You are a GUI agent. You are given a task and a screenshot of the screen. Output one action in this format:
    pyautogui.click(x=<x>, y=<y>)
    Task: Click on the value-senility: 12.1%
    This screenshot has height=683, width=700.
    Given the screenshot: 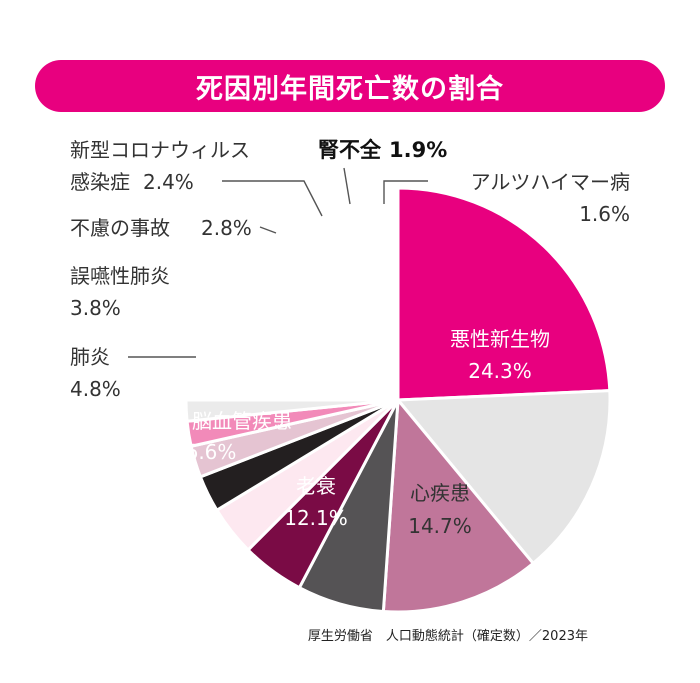 What is the action you would take?
    pyautogui.click(x=316, y=518)
    